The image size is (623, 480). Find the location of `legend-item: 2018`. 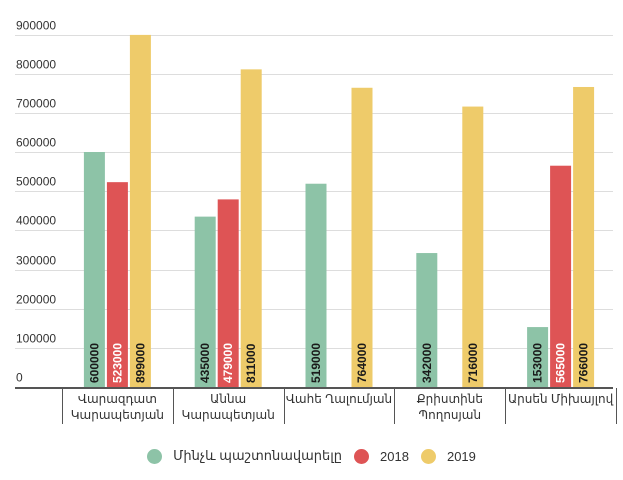

legend-item: 2018 is located at coordinates (381, 456).